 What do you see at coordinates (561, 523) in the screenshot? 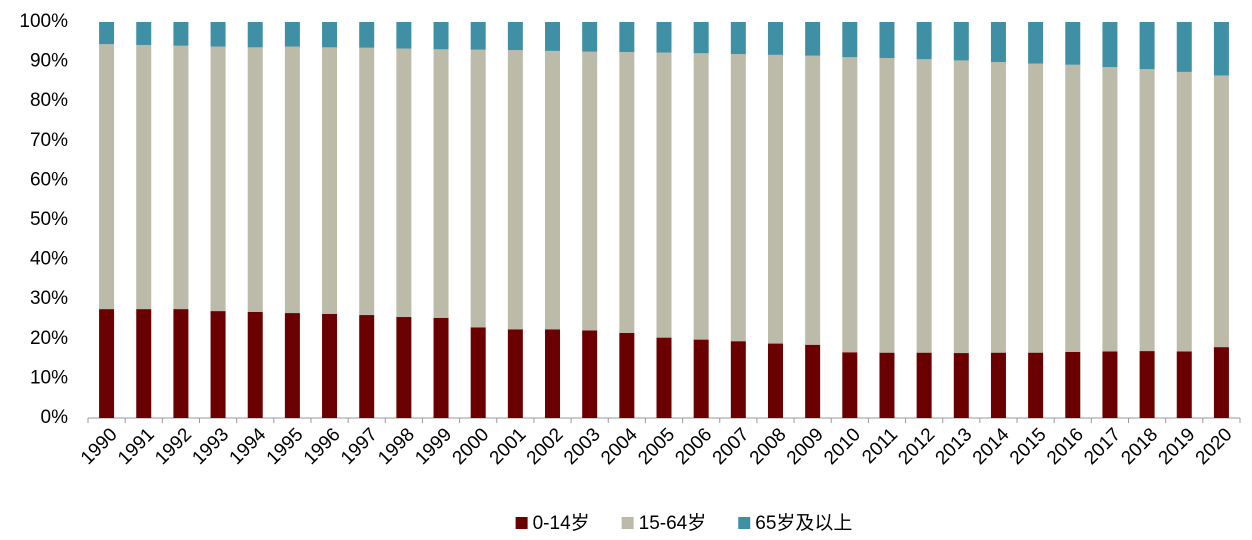
I see `legend-label: 0-14岁` at bounding box center [561, 523].